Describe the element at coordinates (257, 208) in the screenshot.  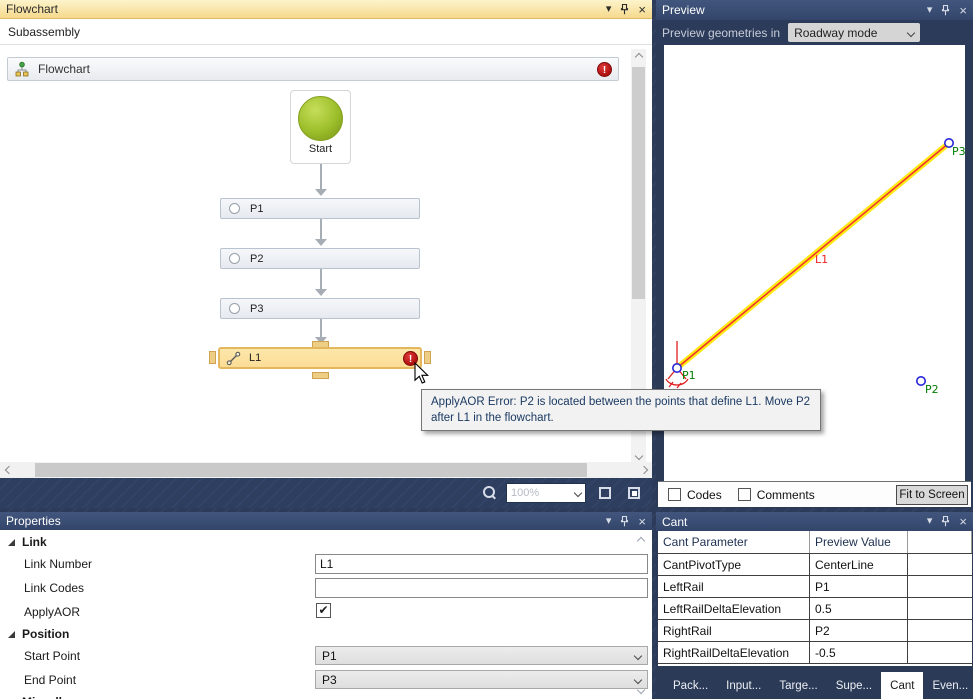
I see `node-p1-label: P1` at that location.